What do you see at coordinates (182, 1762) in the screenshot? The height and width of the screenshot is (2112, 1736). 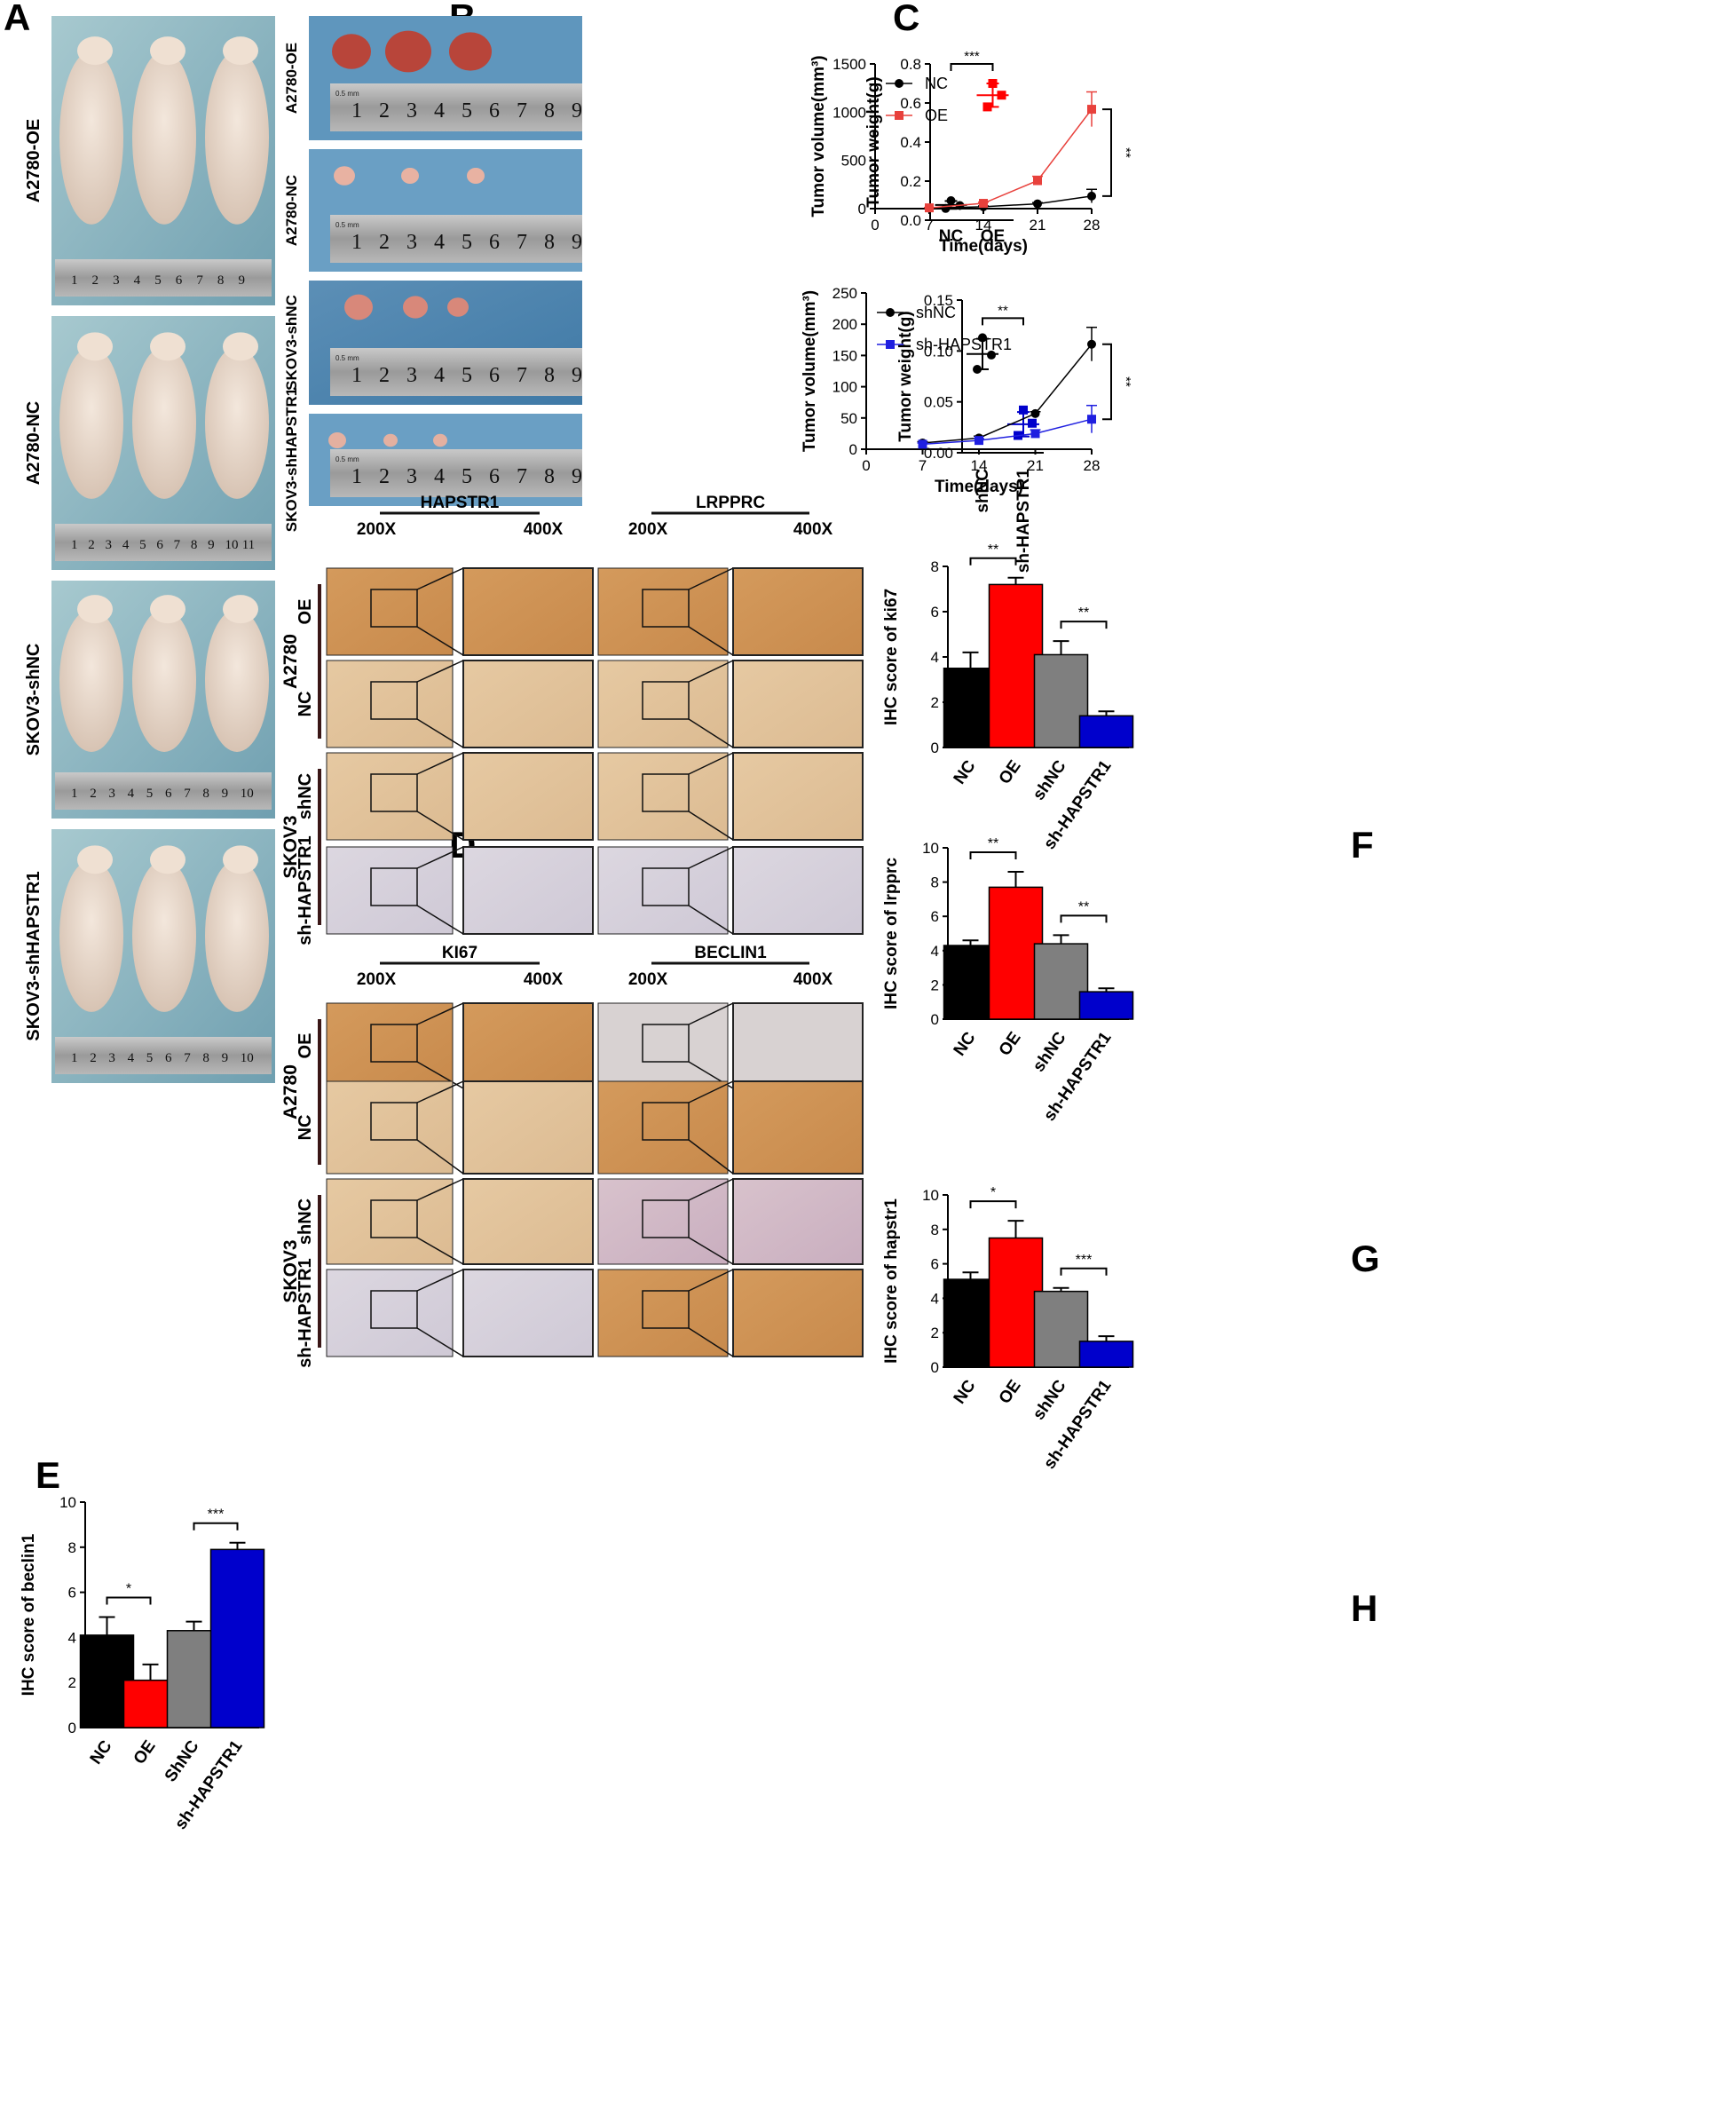 I see `x-tick-label: ShNC` at bounding box center [182, 1762].